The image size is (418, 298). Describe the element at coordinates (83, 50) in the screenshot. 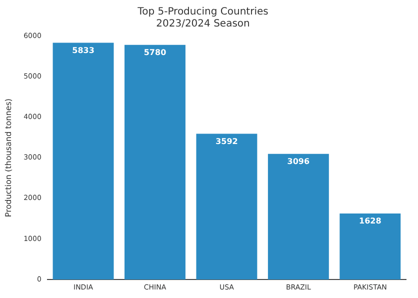

I see `data-label: 5833` at that location.